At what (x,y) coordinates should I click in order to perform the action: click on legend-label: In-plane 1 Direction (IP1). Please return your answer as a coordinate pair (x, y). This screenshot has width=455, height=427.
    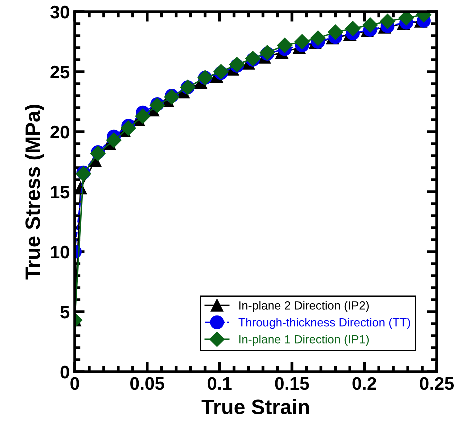
    Looking at the image, I should click on (304, 340).